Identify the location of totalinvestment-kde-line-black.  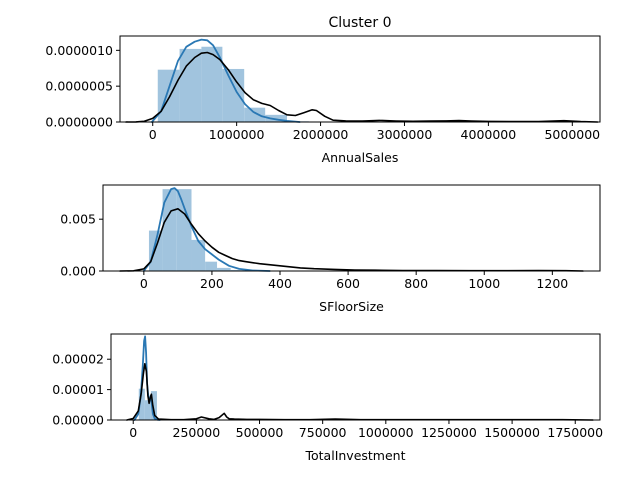
(360, 391).